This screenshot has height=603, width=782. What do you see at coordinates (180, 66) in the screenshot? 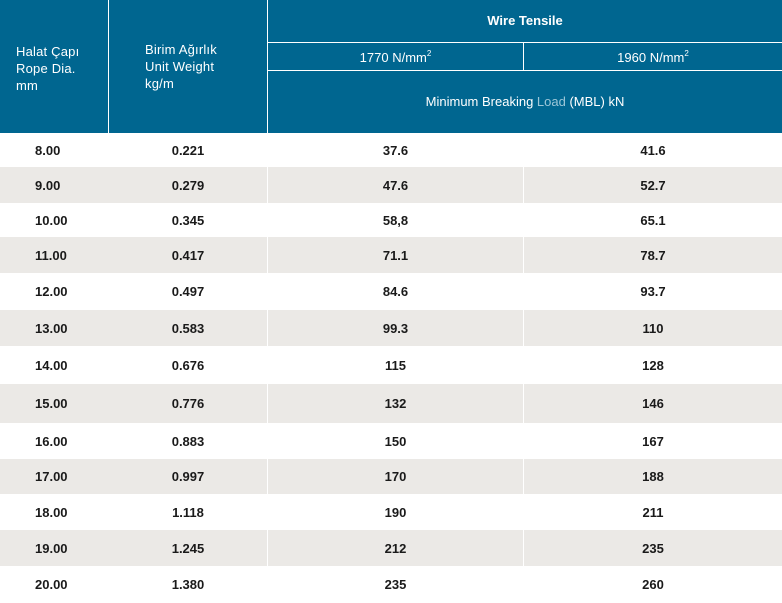
I see `header-unit-weight-en: Unit Weight` at bounding box center [180, 66].